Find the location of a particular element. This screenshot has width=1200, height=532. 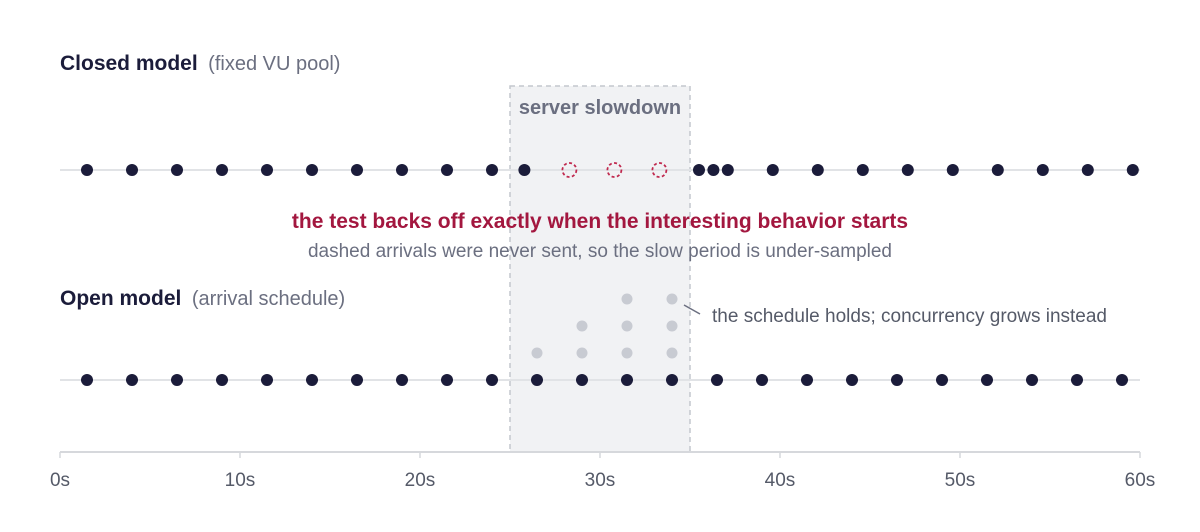

axis-tick-label: 50s is located at coordinates (960, 480).